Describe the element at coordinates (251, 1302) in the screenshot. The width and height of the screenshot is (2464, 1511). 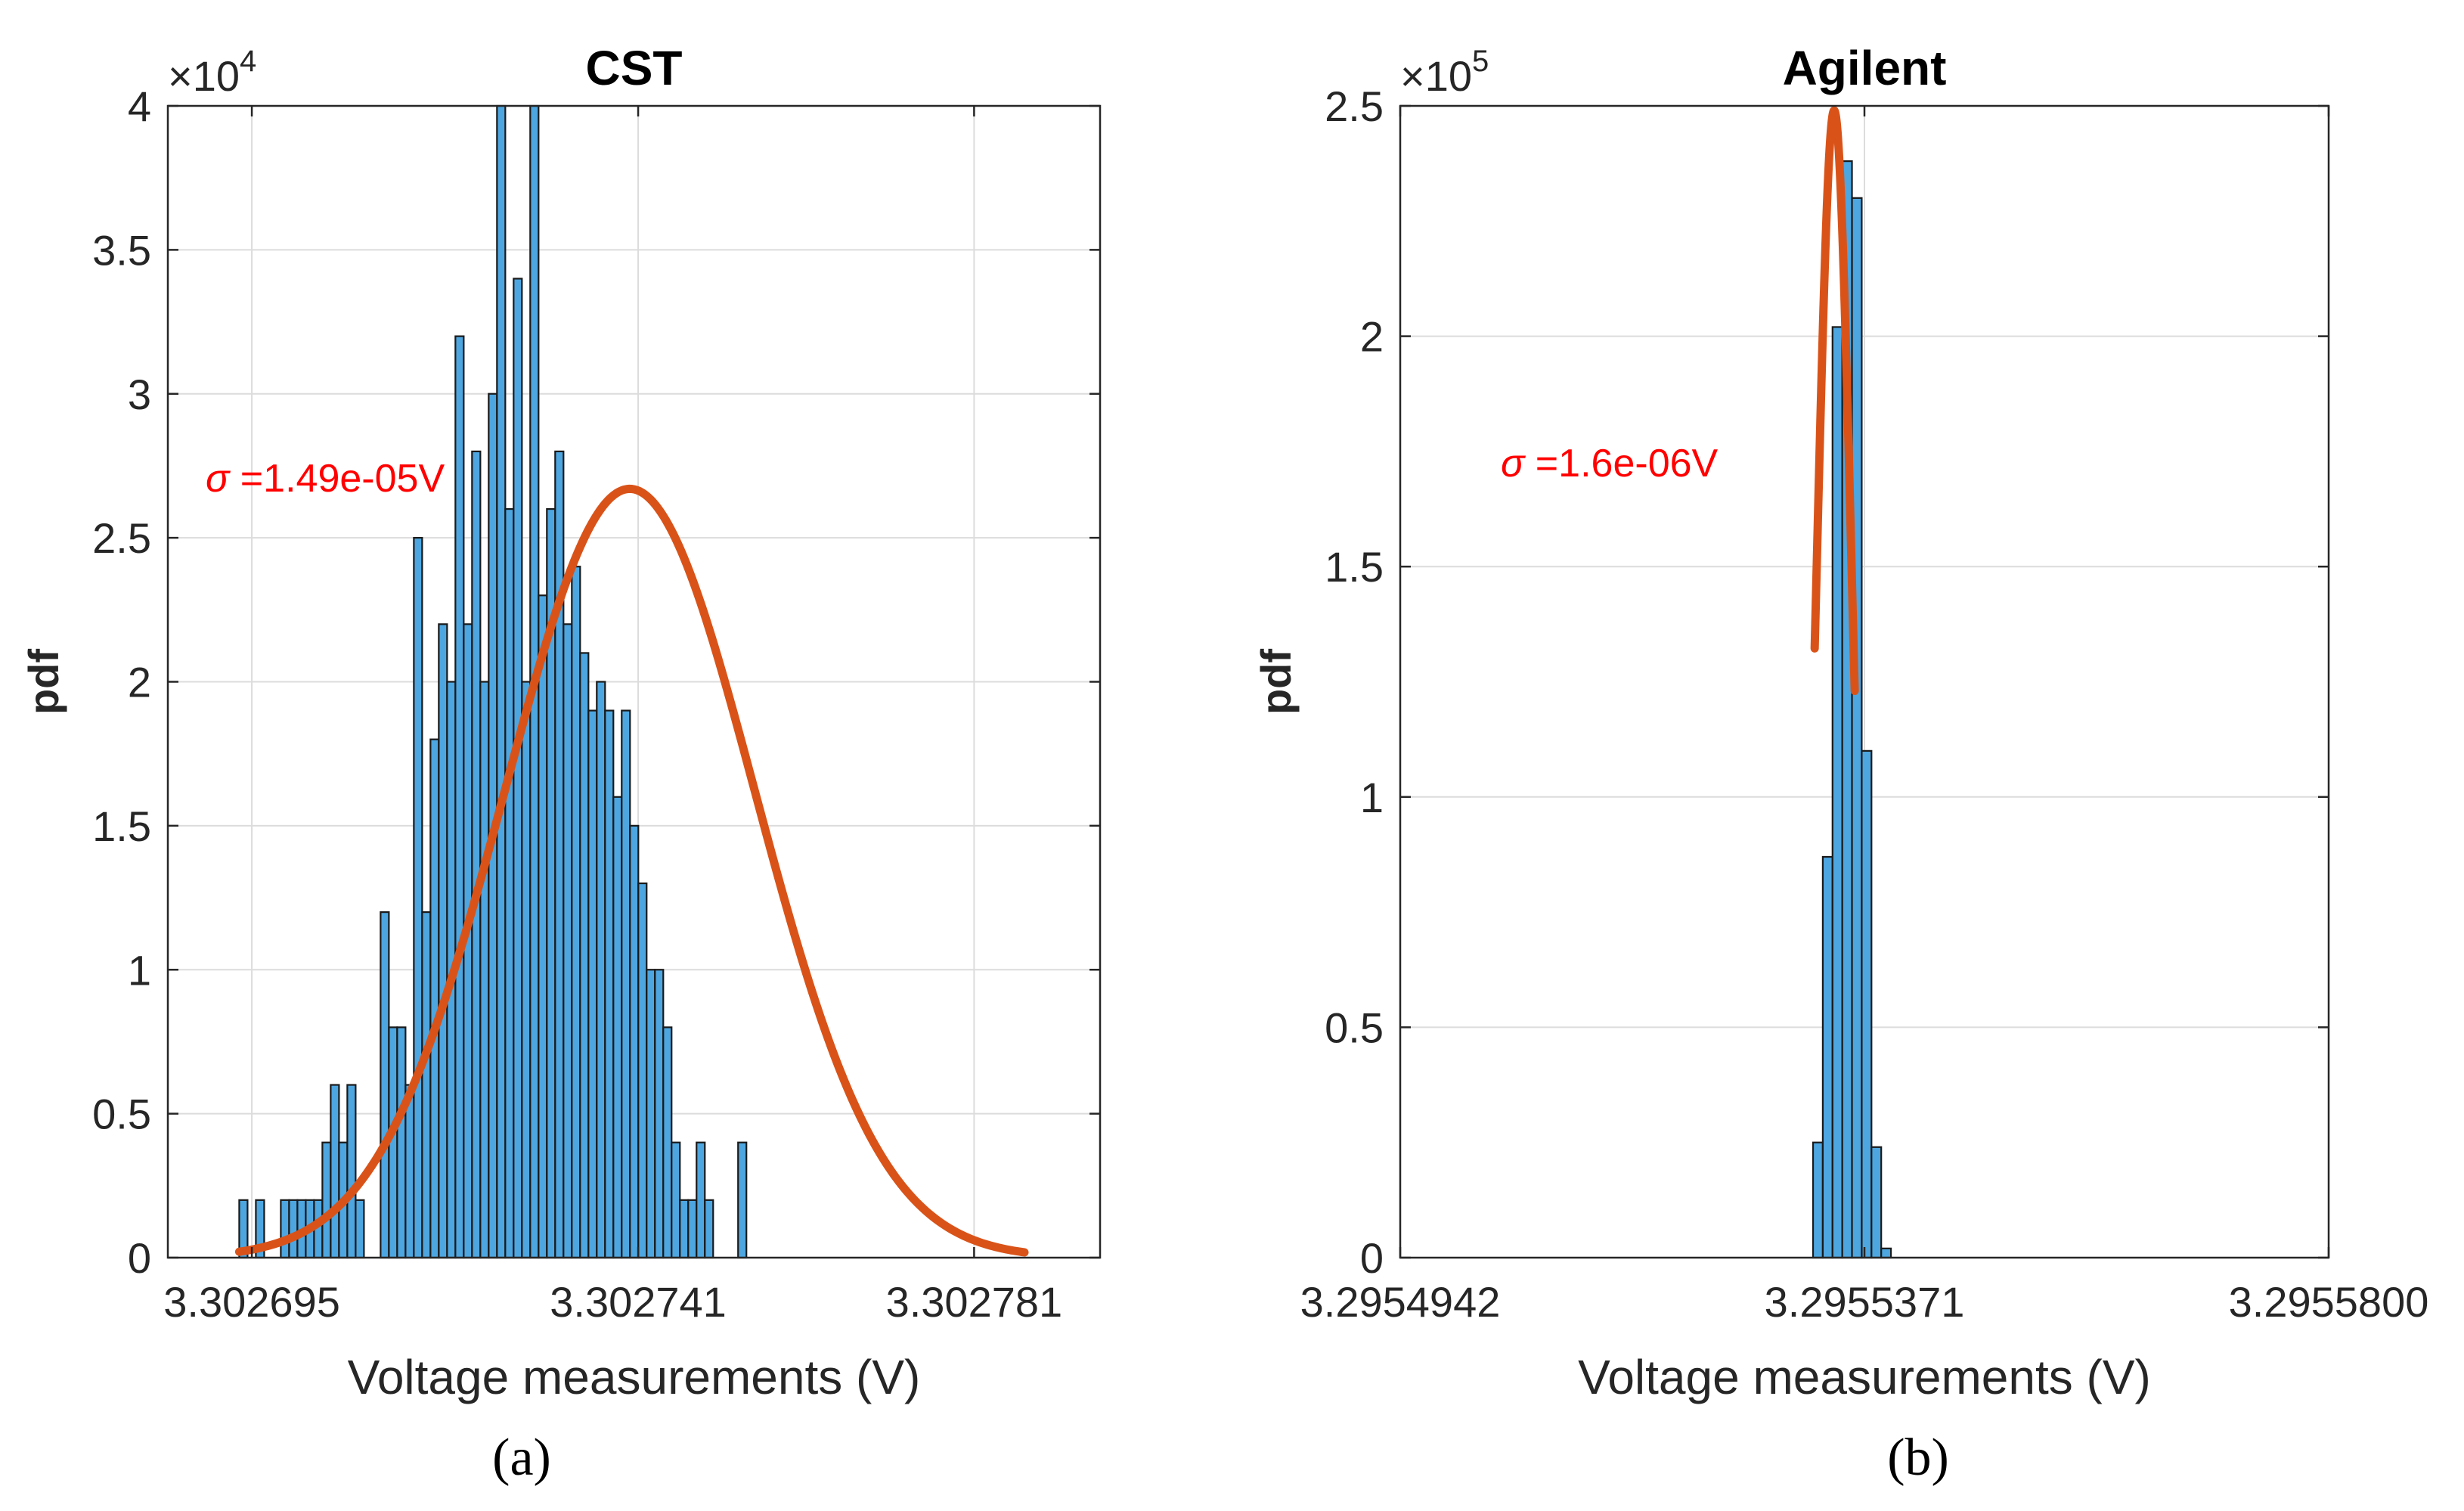
I see `x-tick-label: 3.302695` at that location.